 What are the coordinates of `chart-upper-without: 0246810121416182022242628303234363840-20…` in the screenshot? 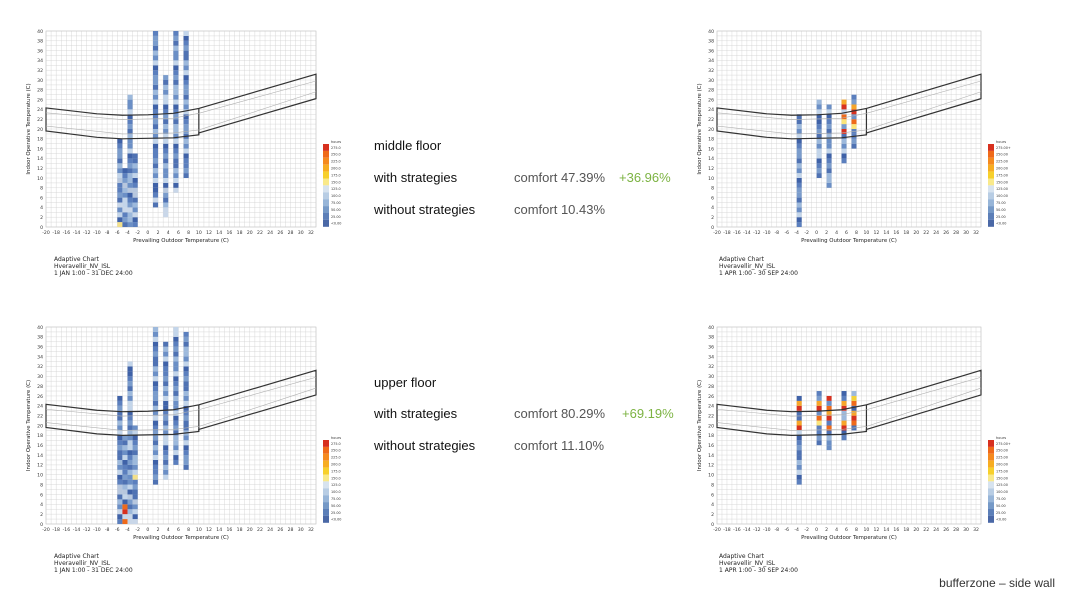 It's located at (171, 433).